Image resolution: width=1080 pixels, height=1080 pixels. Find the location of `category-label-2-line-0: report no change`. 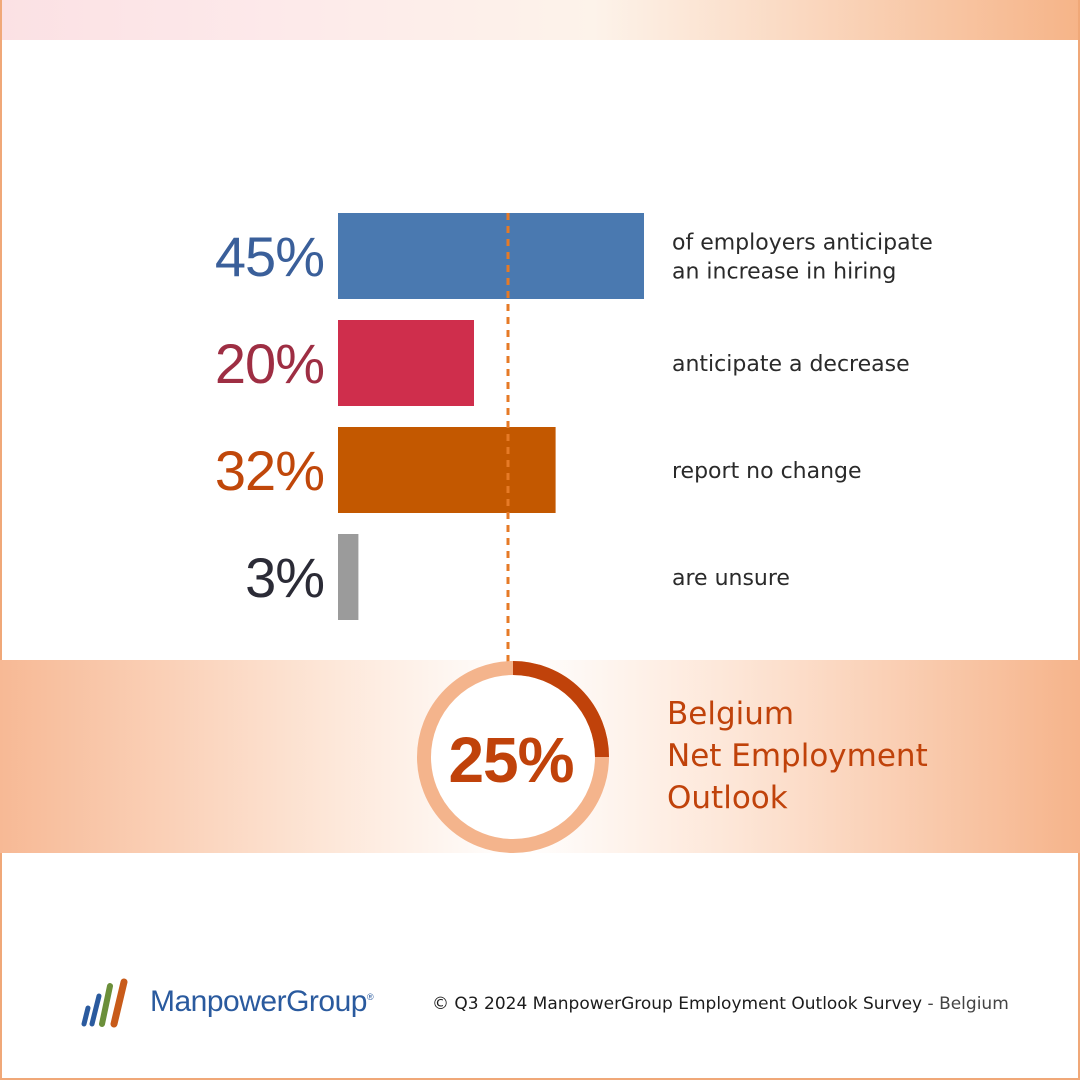

category-label-2-line-0: report no change is located at coordinates (767, 471).